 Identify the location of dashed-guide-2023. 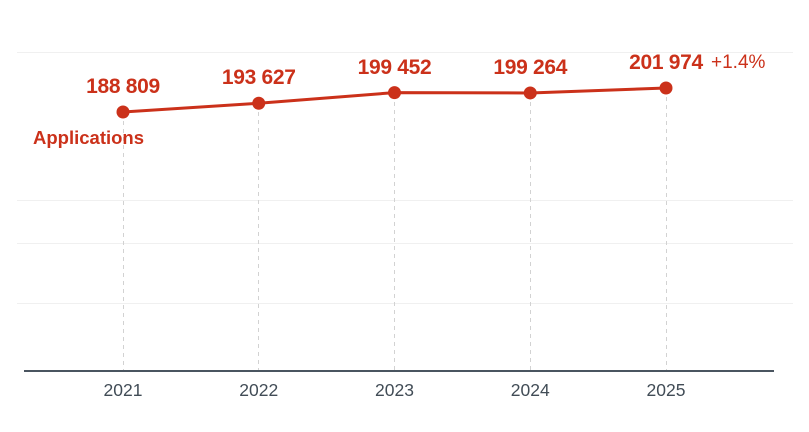
(394, 235).